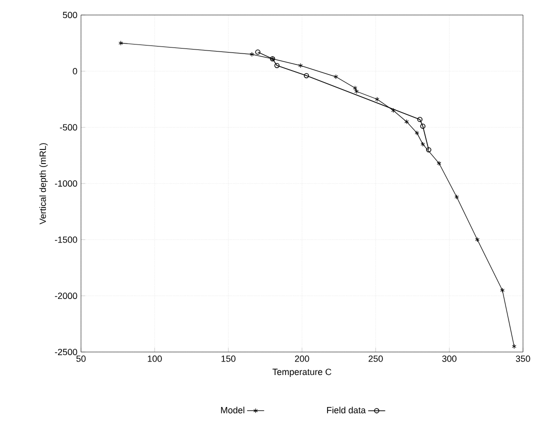 The image size is (534, 434). Describe the element at coordinates (81, 359) in the screenshot. I see `x-tick-label: 50` at that location.